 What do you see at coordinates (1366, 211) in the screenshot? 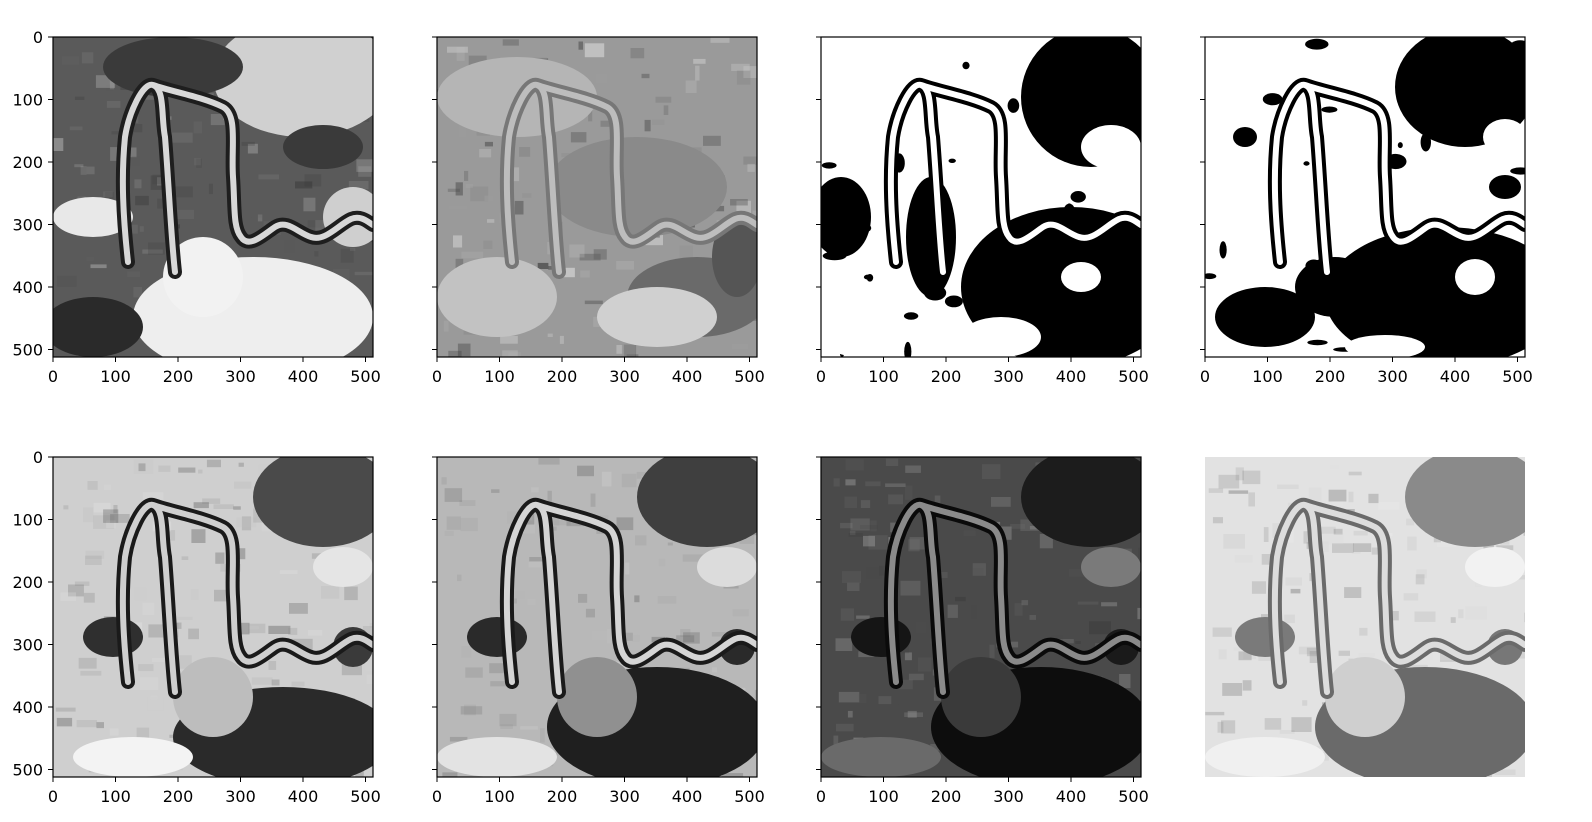
I see `image-panel-r1c4: 0 100 200 300 400 500` at bounding box center [1366, 211].